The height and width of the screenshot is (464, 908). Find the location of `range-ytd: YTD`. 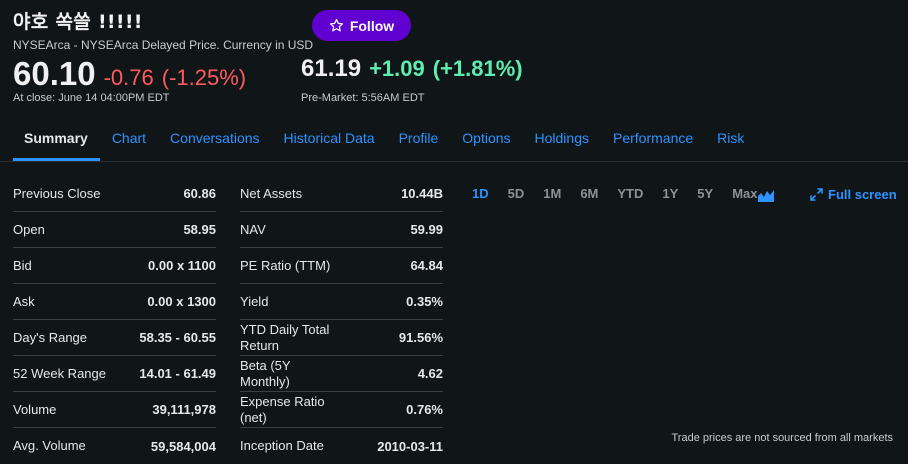

range-ytd: YTD is located at coordinates (630, 193).